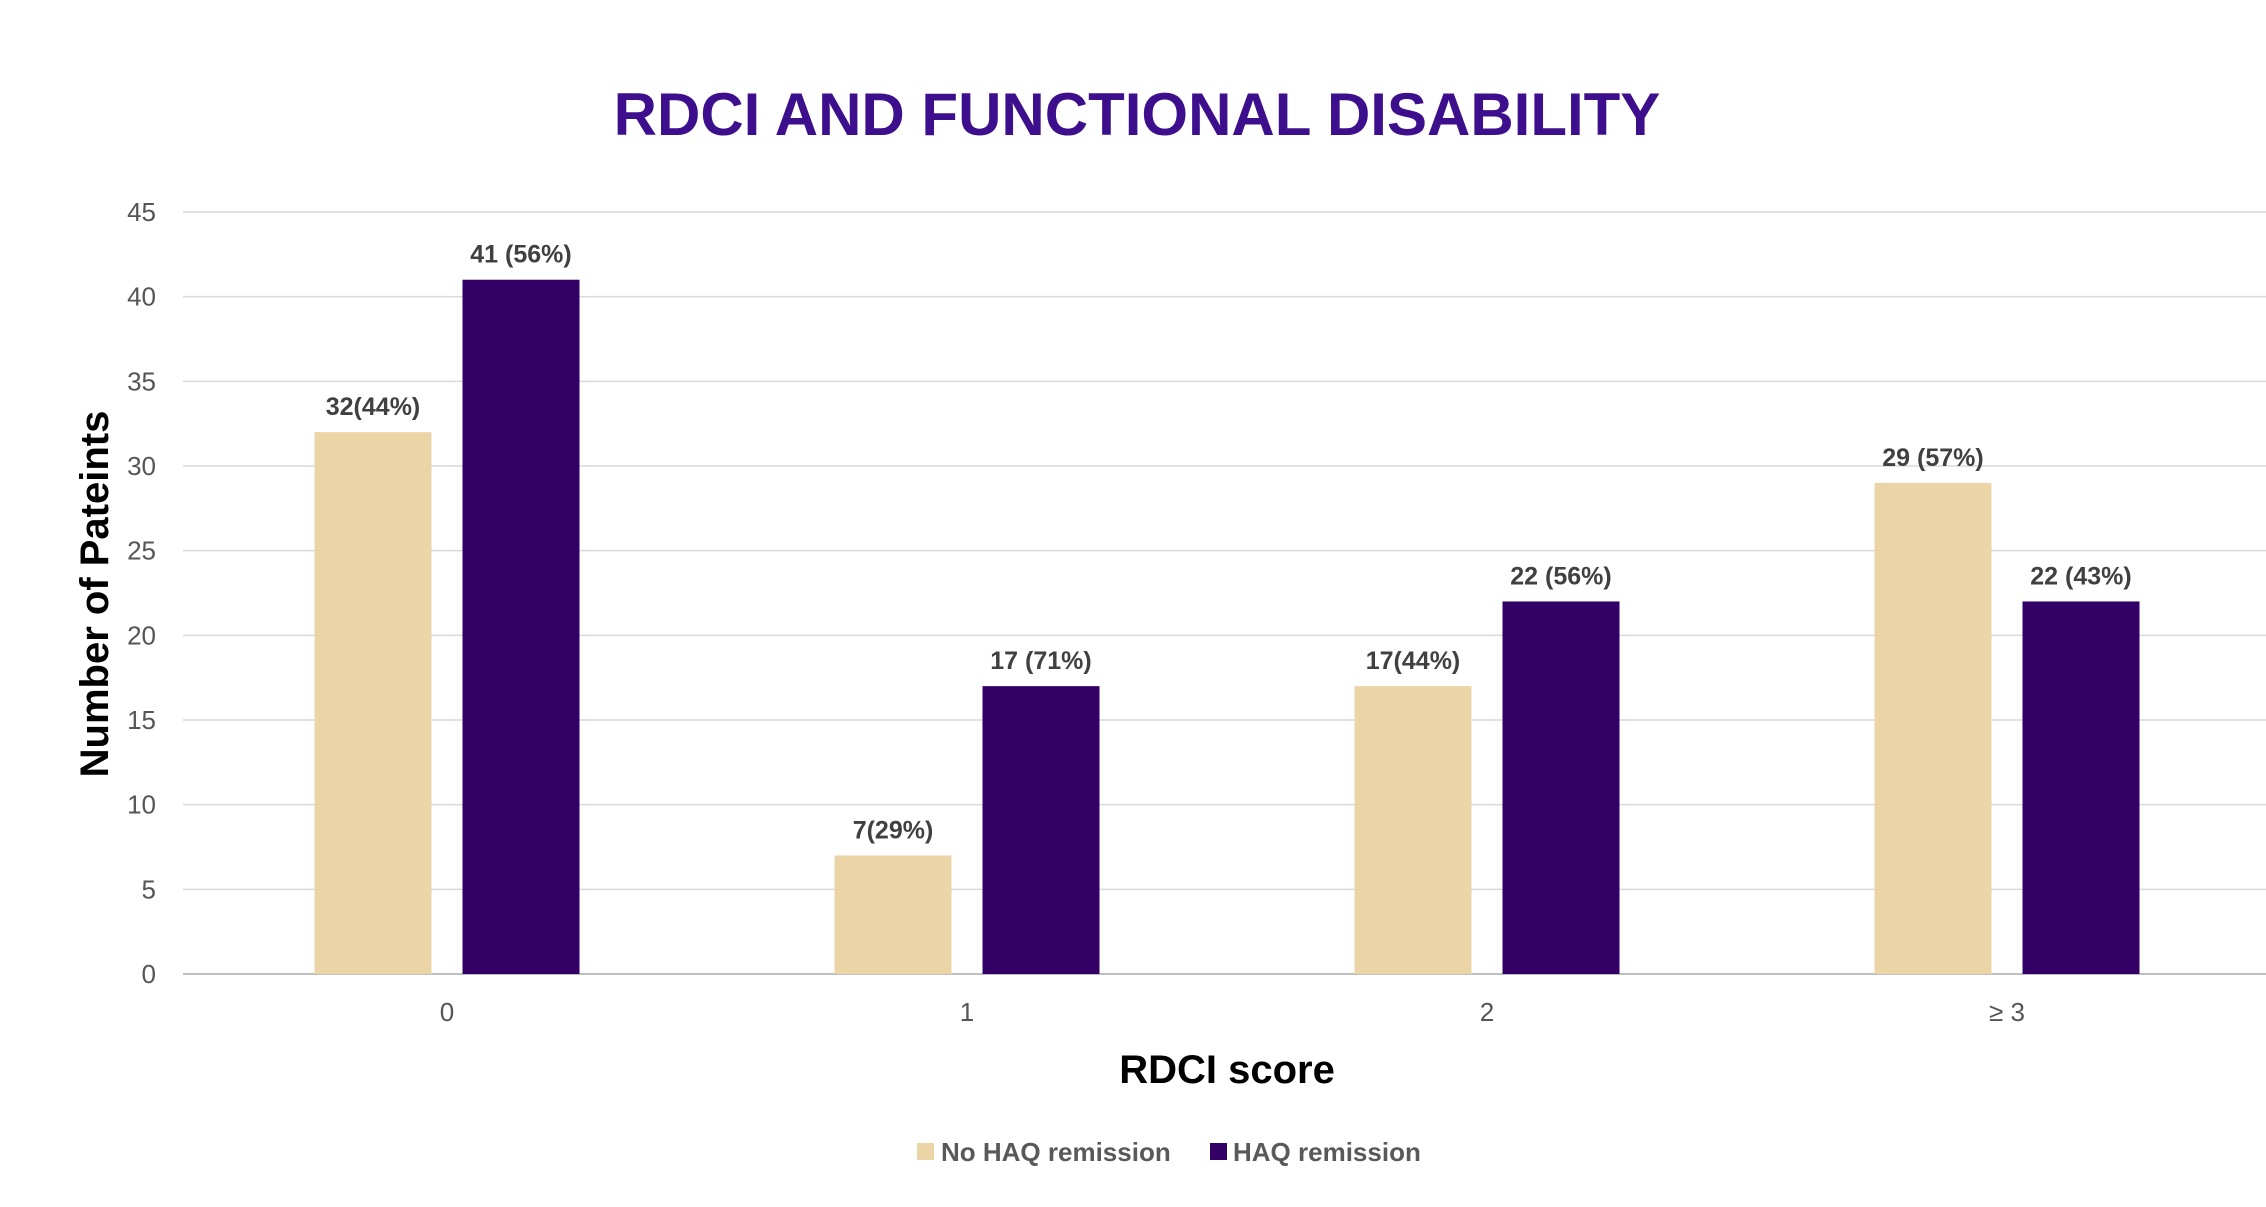 The image size is (2266, 1207). I want to click on legend-label: HAQ remission, so click(1327, 1152).